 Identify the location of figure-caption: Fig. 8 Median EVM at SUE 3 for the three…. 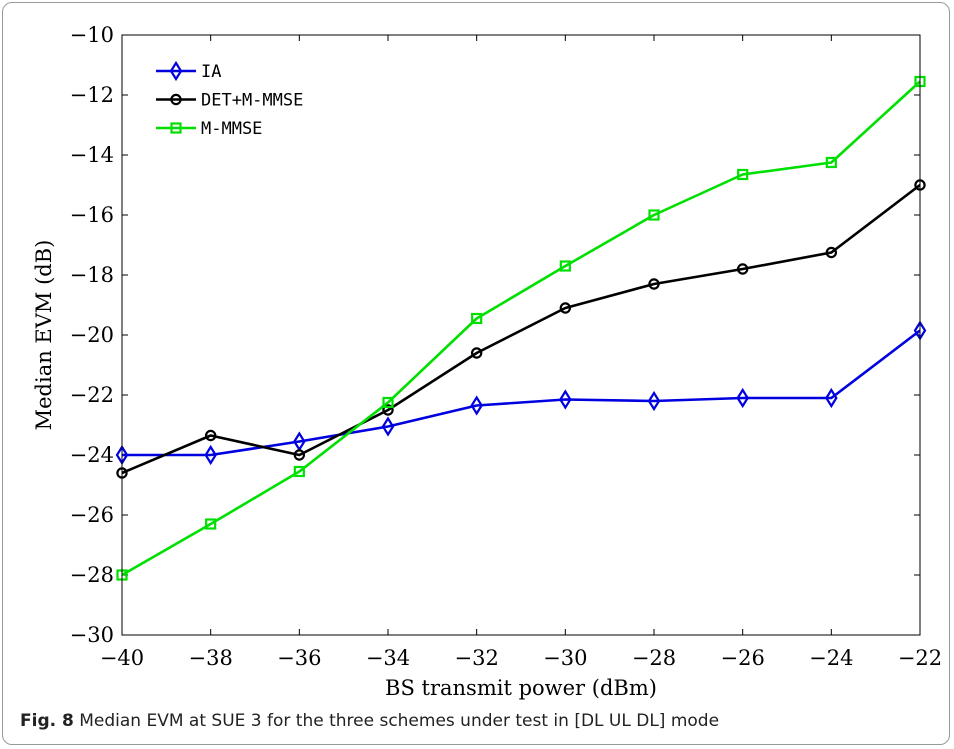
(369, 721).